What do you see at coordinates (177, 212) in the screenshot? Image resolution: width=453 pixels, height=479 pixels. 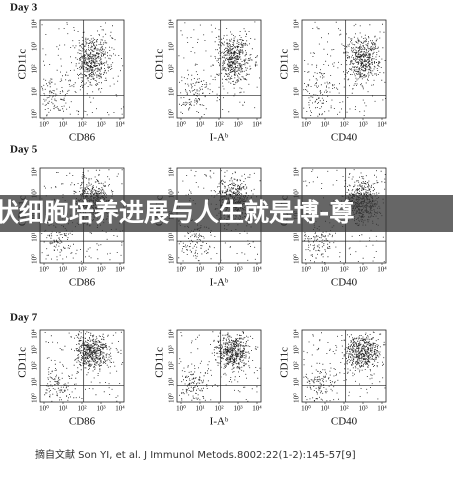 I see `watermark: 状细胞培养进展与人生就是博-尊` at bounding box center [177, 212].